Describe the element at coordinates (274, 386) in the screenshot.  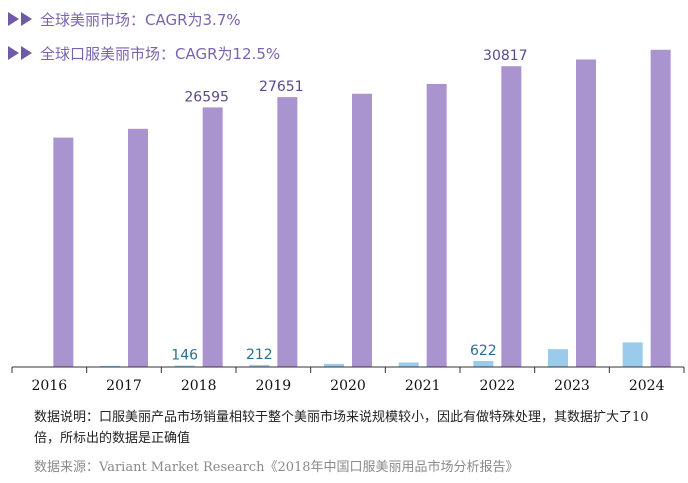
I see `x-tick-label-2019: 2019` at that location.